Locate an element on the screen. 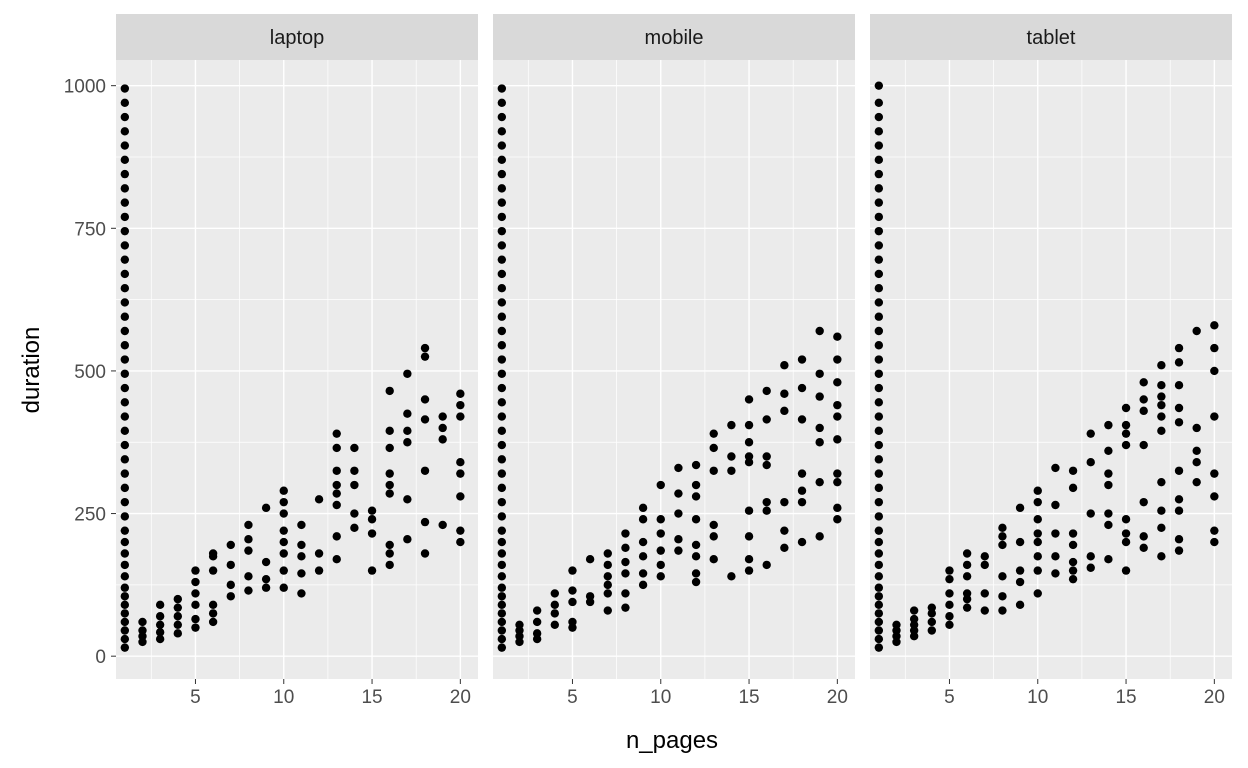 This screenshot has height=768, width=1248. x-tick-label: 5 is located at coordinates (195, 697).